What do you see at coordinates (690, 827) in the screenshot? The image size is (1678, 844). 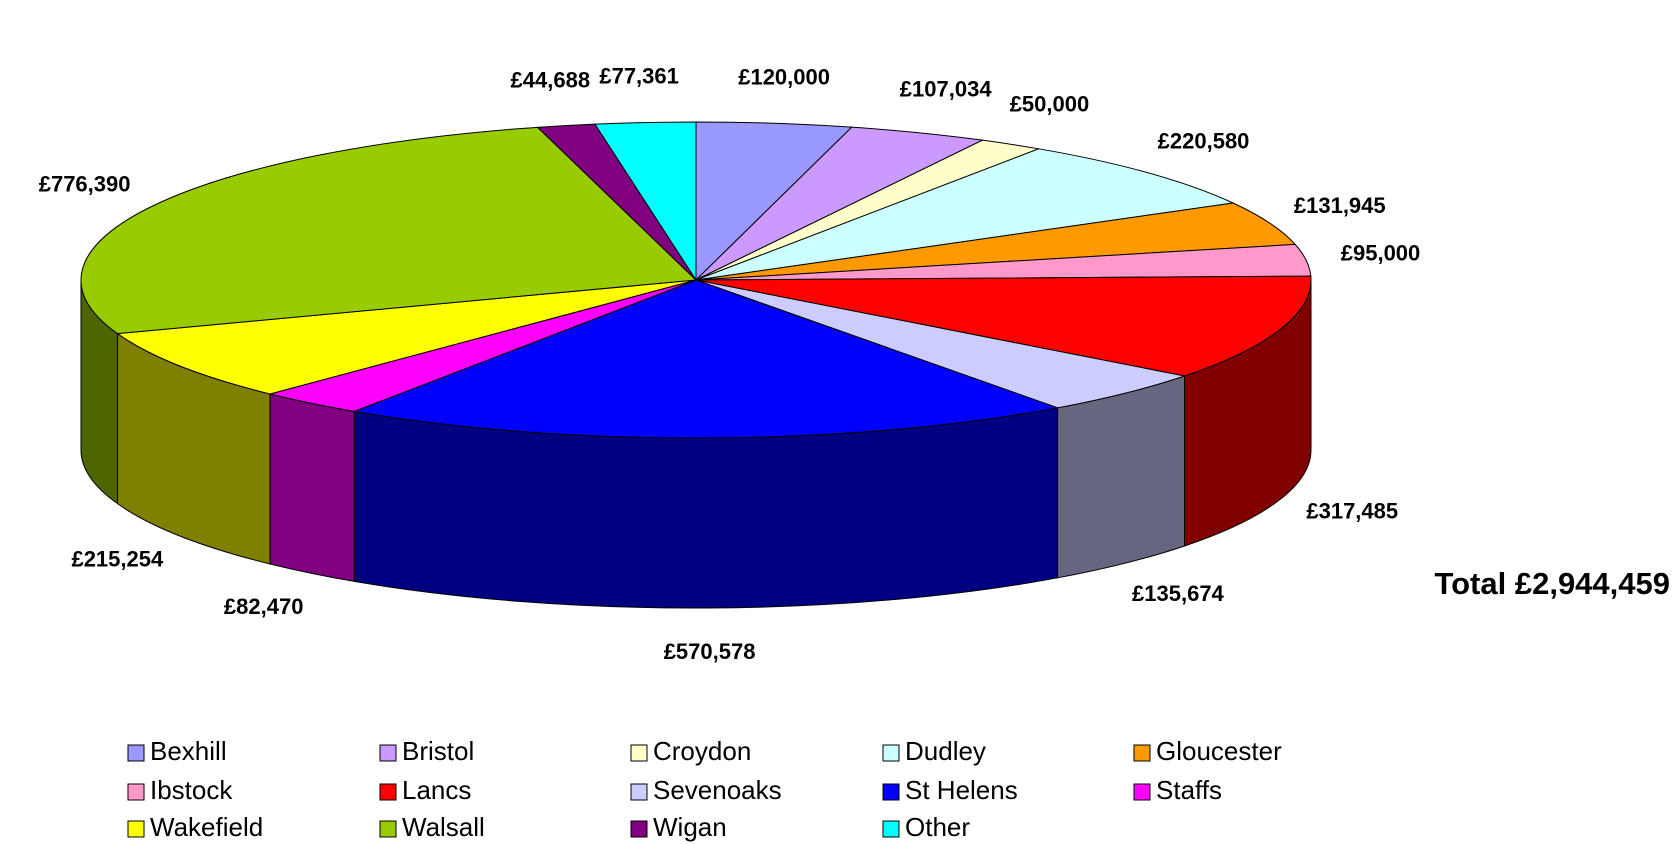 I see `legend-label: Wigan` at bounding box center [690, 827].